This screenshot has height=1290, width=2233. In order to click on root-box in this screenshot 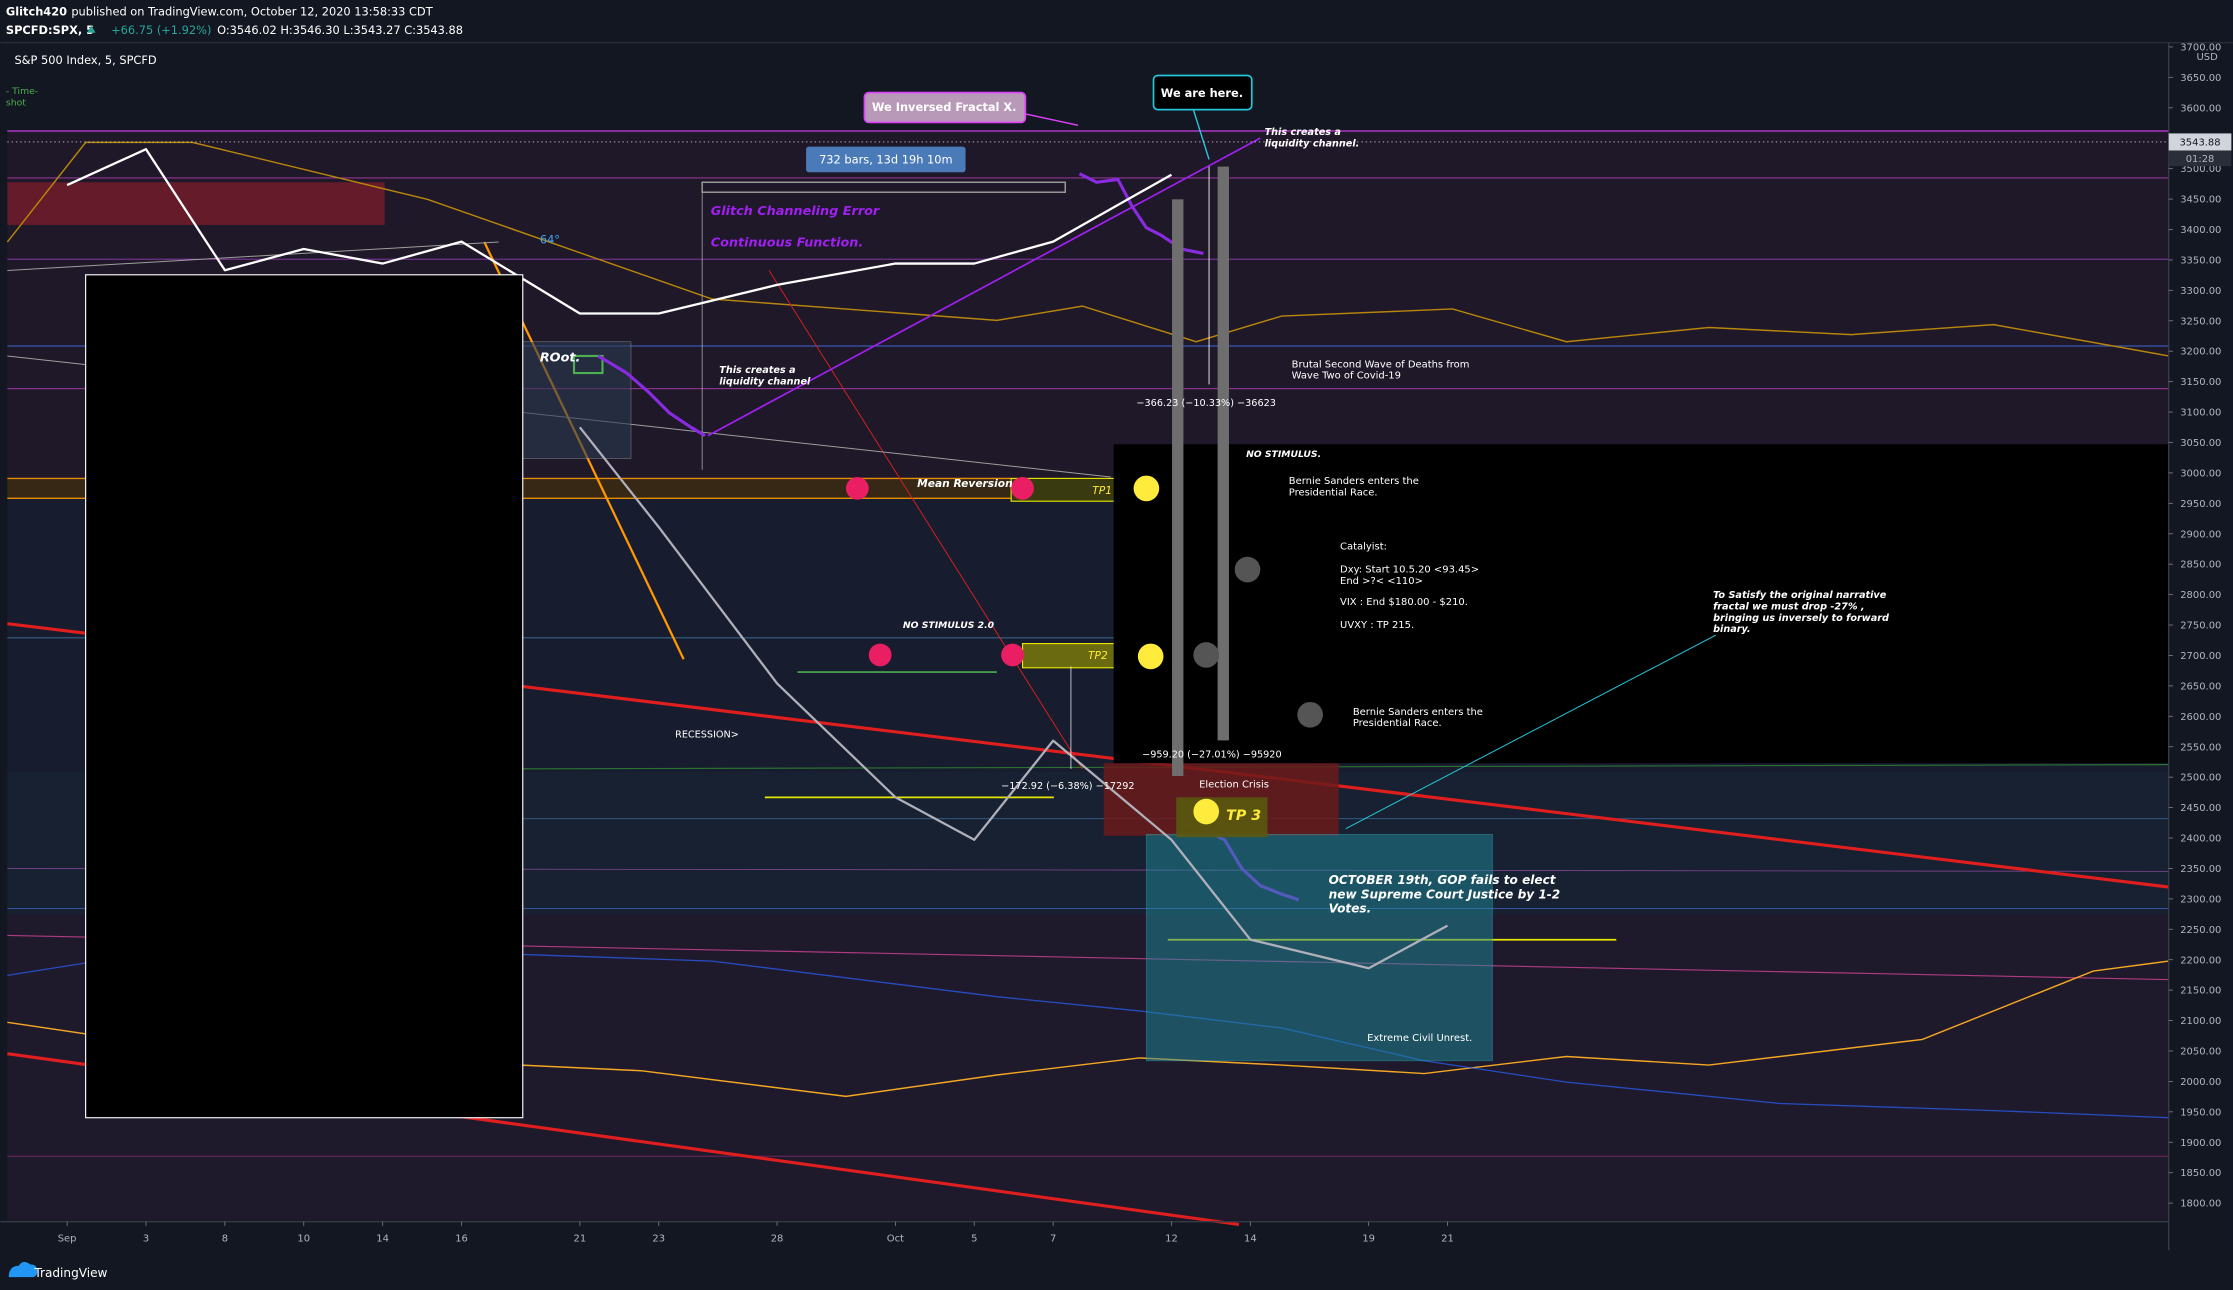, I will do `click(588, 364)`.